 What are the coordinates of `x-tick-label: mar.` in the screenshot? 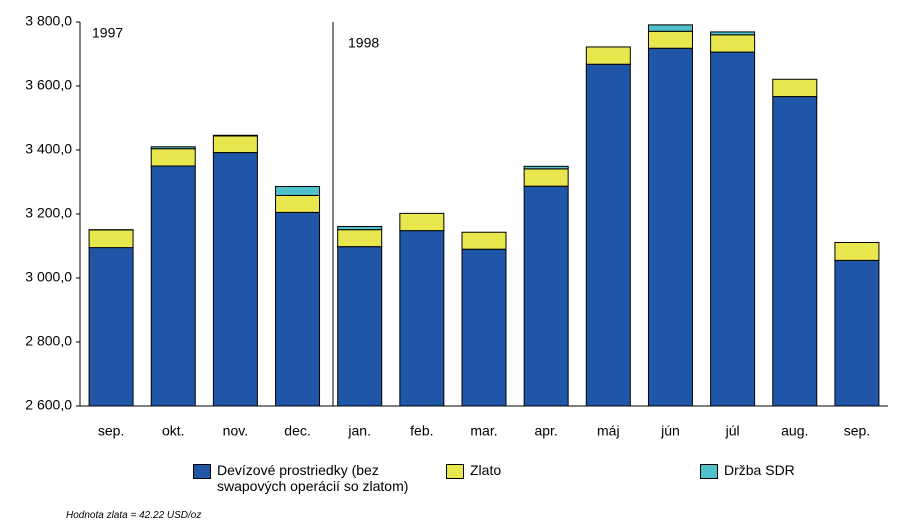 It's located at (483, 431).